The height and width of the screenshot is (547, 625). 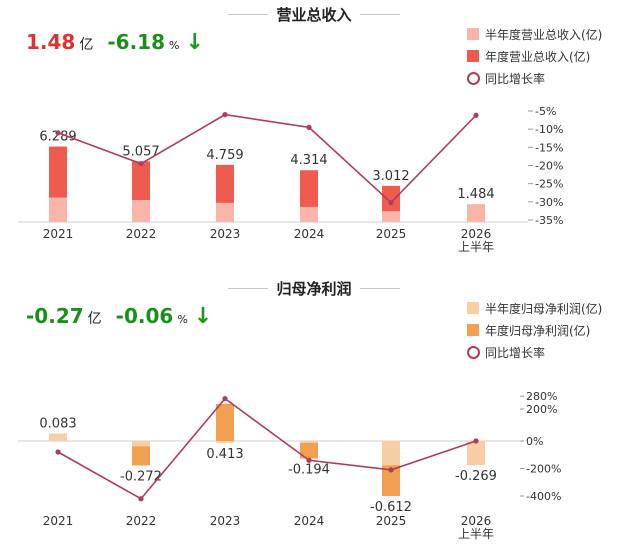 I want to click on revenue-chart-title: 营业总收入, so click(x=314, y=15).